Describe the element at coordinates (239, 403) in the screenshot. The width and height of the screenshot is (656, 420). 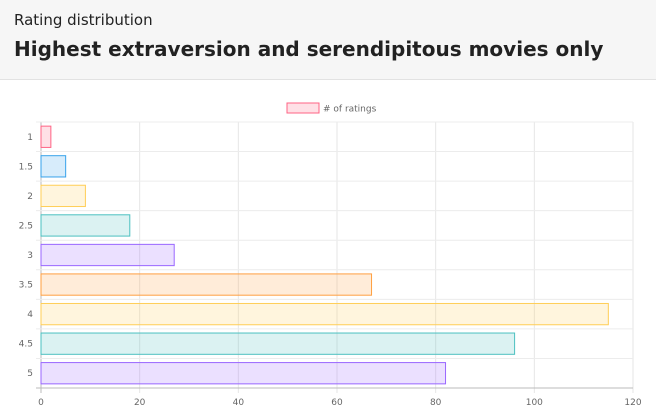
I see `x-tick-label: 40` at that location.